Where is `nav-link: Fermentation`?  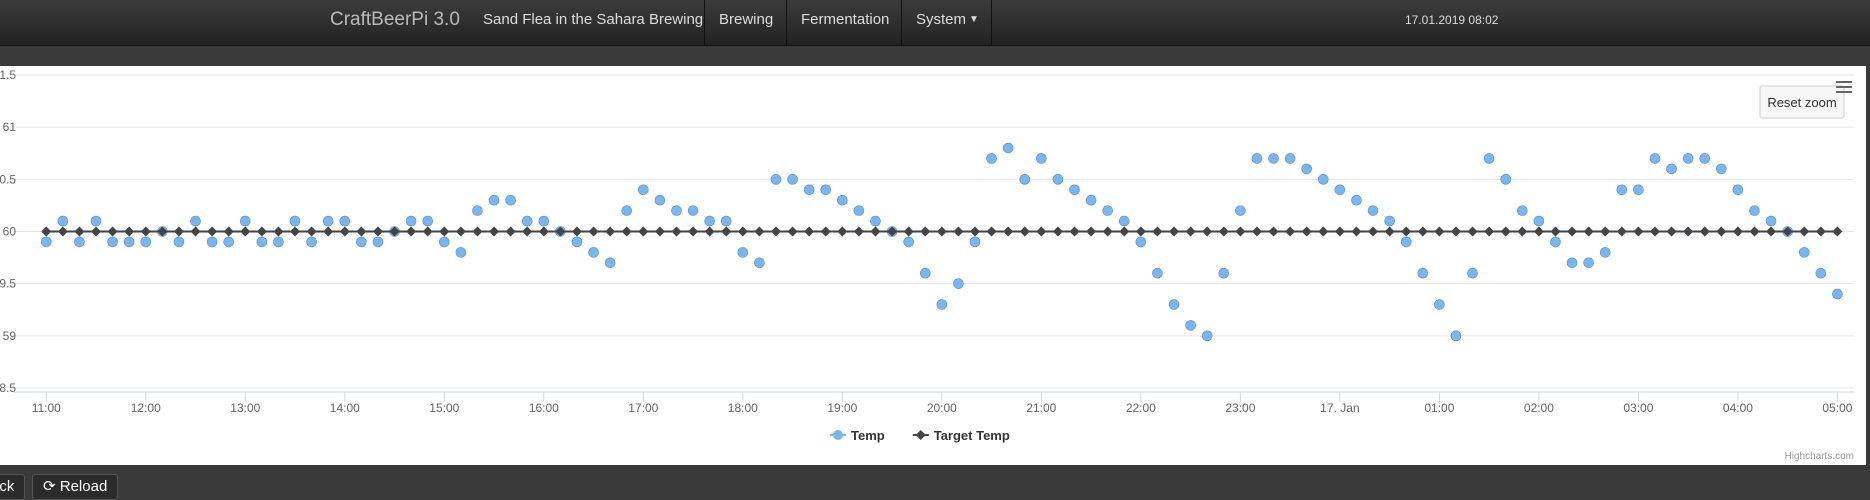 nav-link: Fermentation is located at coordinates (845, 19).